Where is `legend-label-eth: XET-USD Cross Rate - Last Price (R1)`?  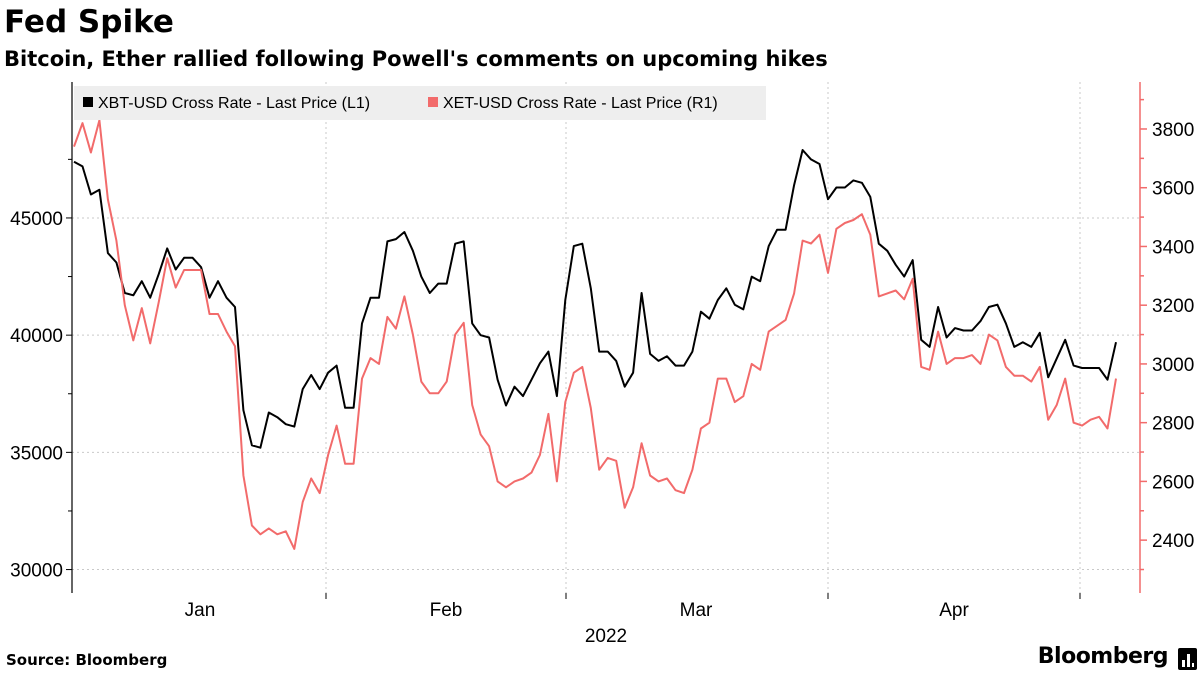
legend-label-eth: XET-USD Cross Rate - Last Price (R1) is located at coordinates (580, 103).